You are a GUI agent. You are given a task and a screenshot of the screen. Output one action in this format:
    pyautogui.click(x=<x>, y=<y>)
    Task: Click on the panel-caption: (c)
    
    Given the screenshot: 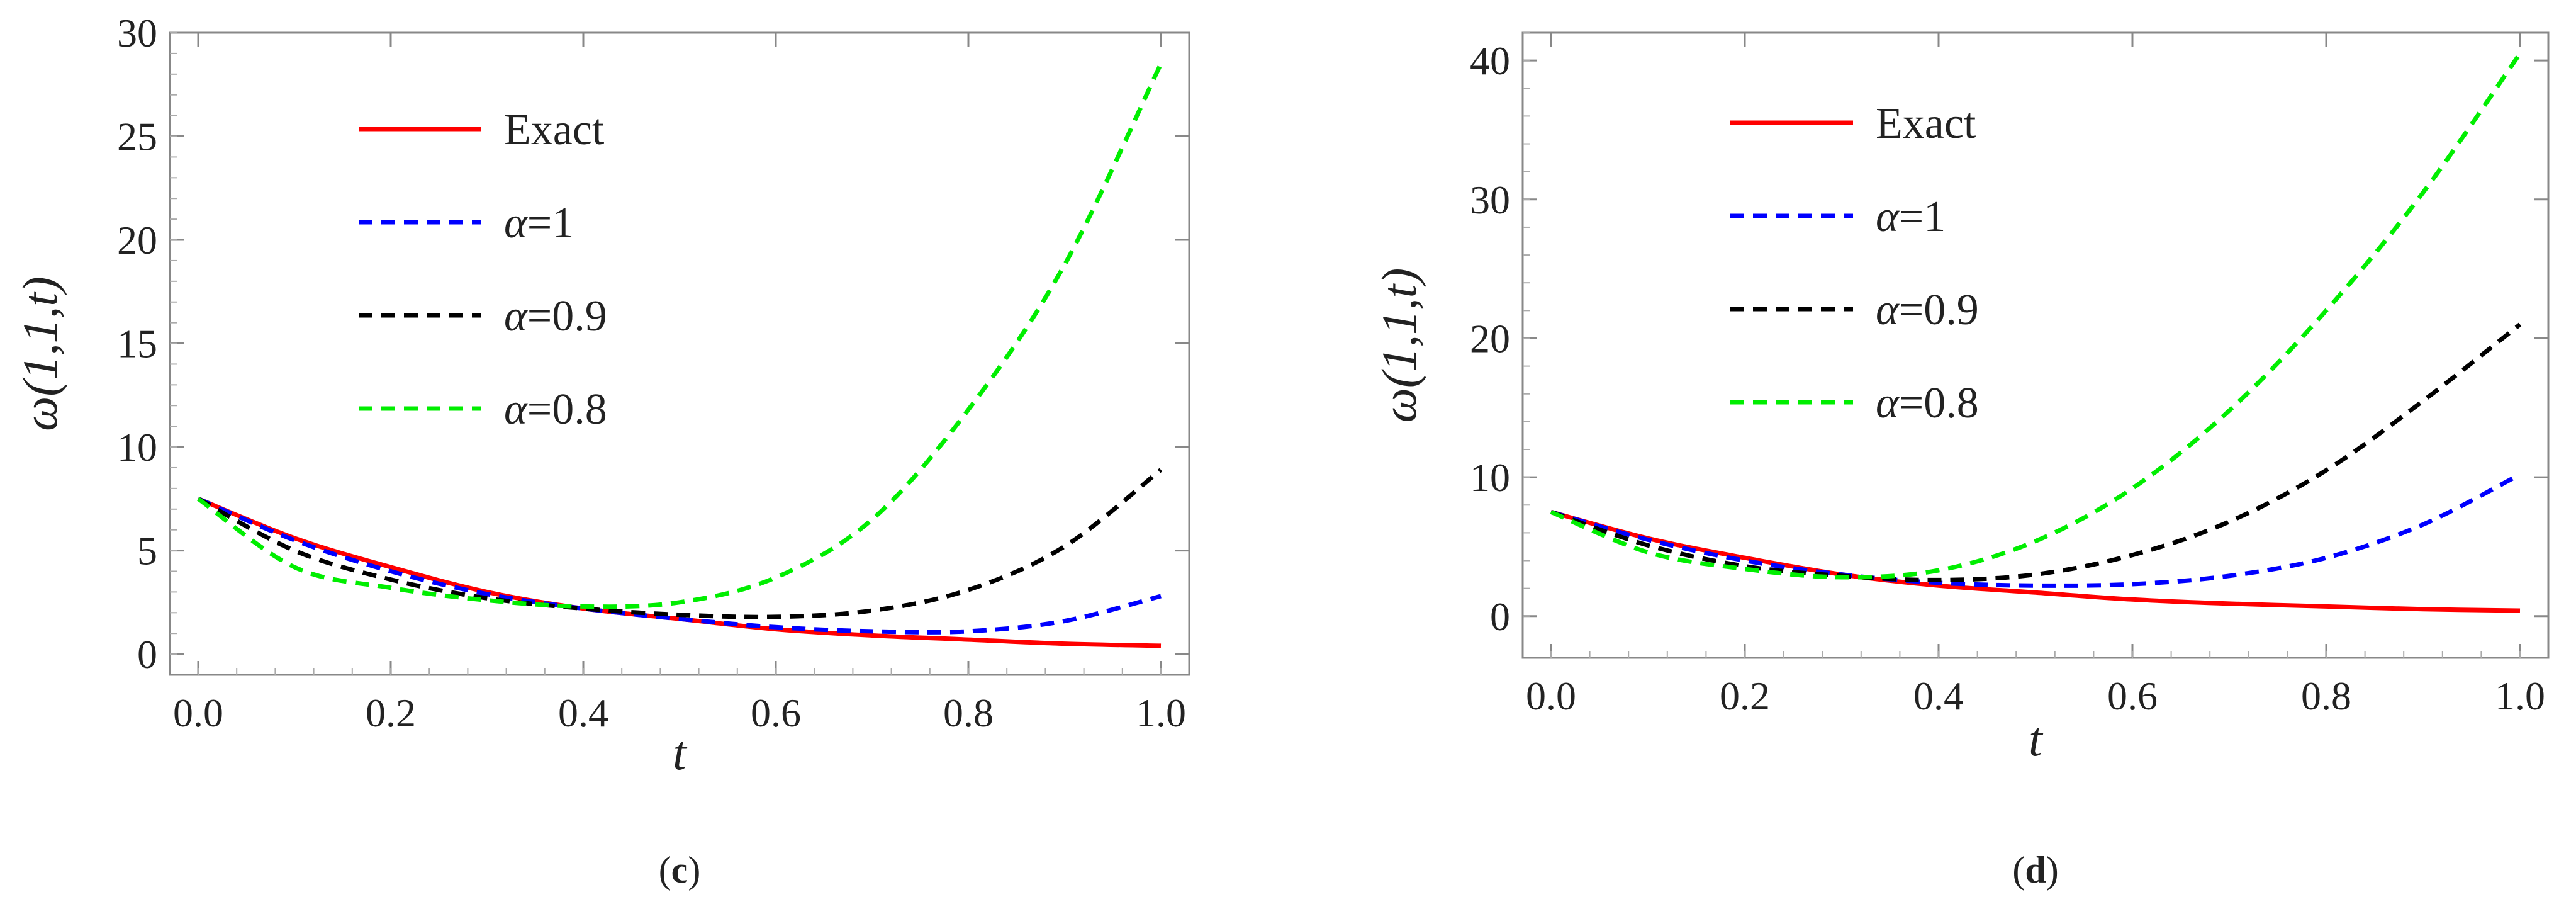 What is the action you would take?
    pyautogui.click(x=680, y=870)
    